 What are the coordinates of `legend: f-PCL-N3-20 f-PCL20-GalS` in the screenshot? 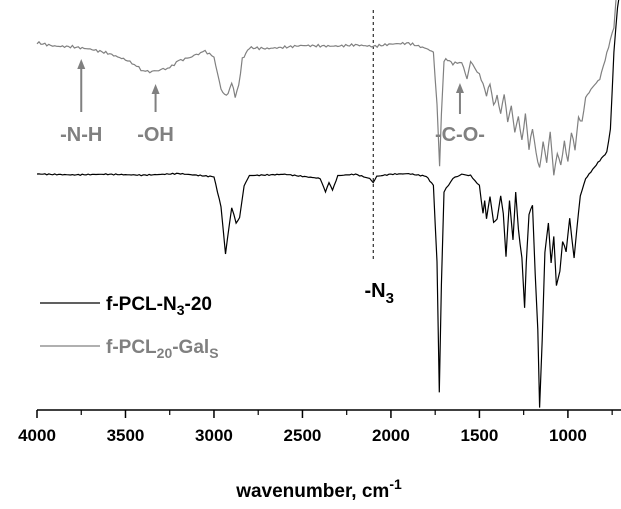 It's located at (129, 327).